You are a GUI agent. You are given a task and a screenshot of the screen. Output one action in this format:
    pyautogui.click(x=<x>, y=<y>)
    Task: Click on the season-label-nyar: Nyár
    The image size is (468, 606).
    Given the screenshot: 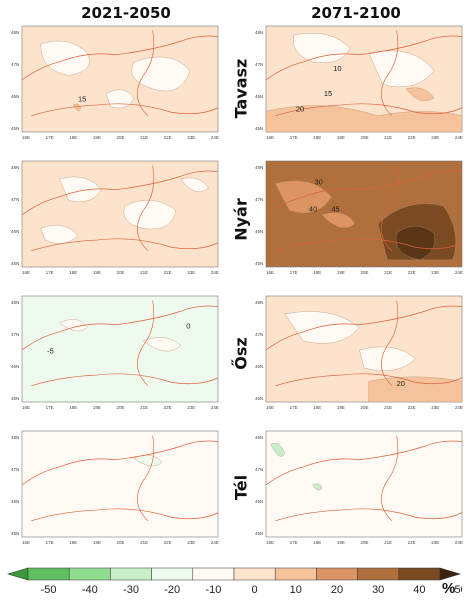 What is the action you would take?
    pyautogui.click(x=241, y=219)
    